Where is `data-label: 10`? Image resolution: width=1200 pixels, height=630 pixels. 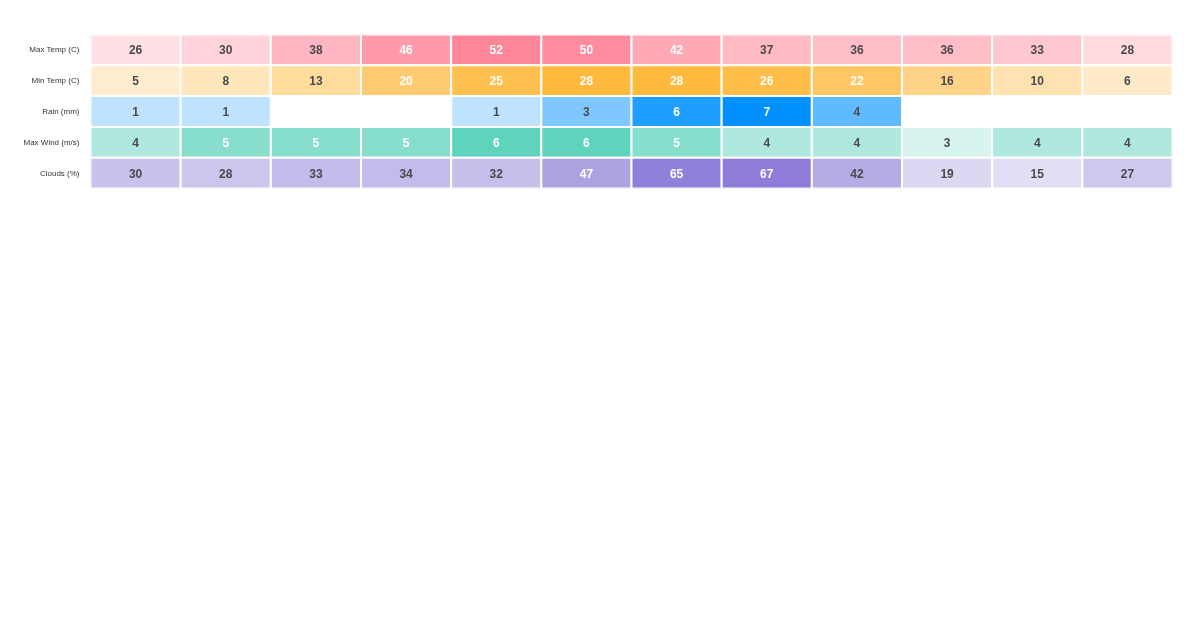 data-label: 10 is located at coordinates (1037, 81).